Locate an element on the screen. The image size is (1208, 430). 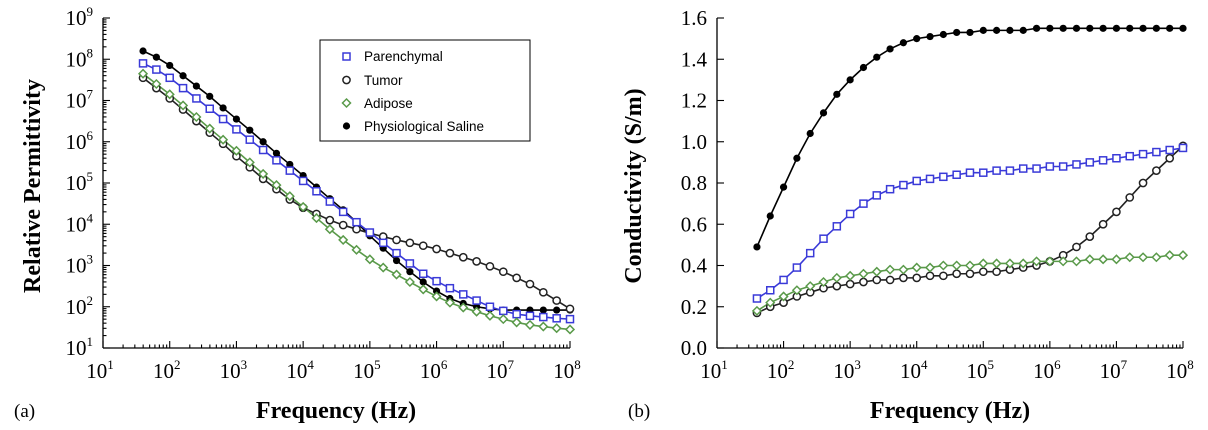
panel-a-label: (a) is located at coordinates (24, 411).